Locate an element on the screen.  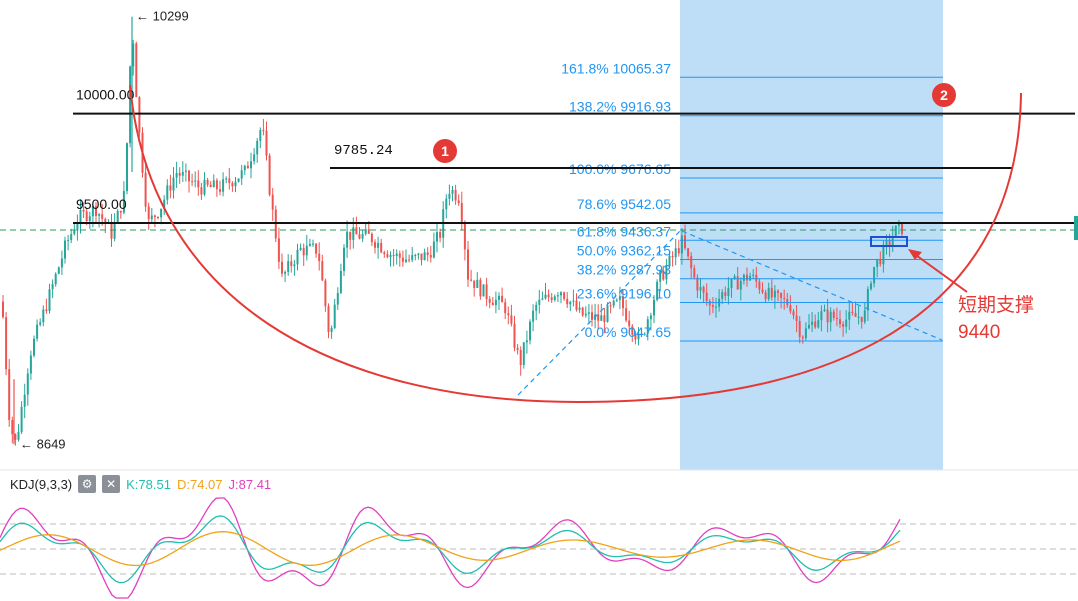
kdj-j-value: J:87.41 is located at coordinates (250, 484).